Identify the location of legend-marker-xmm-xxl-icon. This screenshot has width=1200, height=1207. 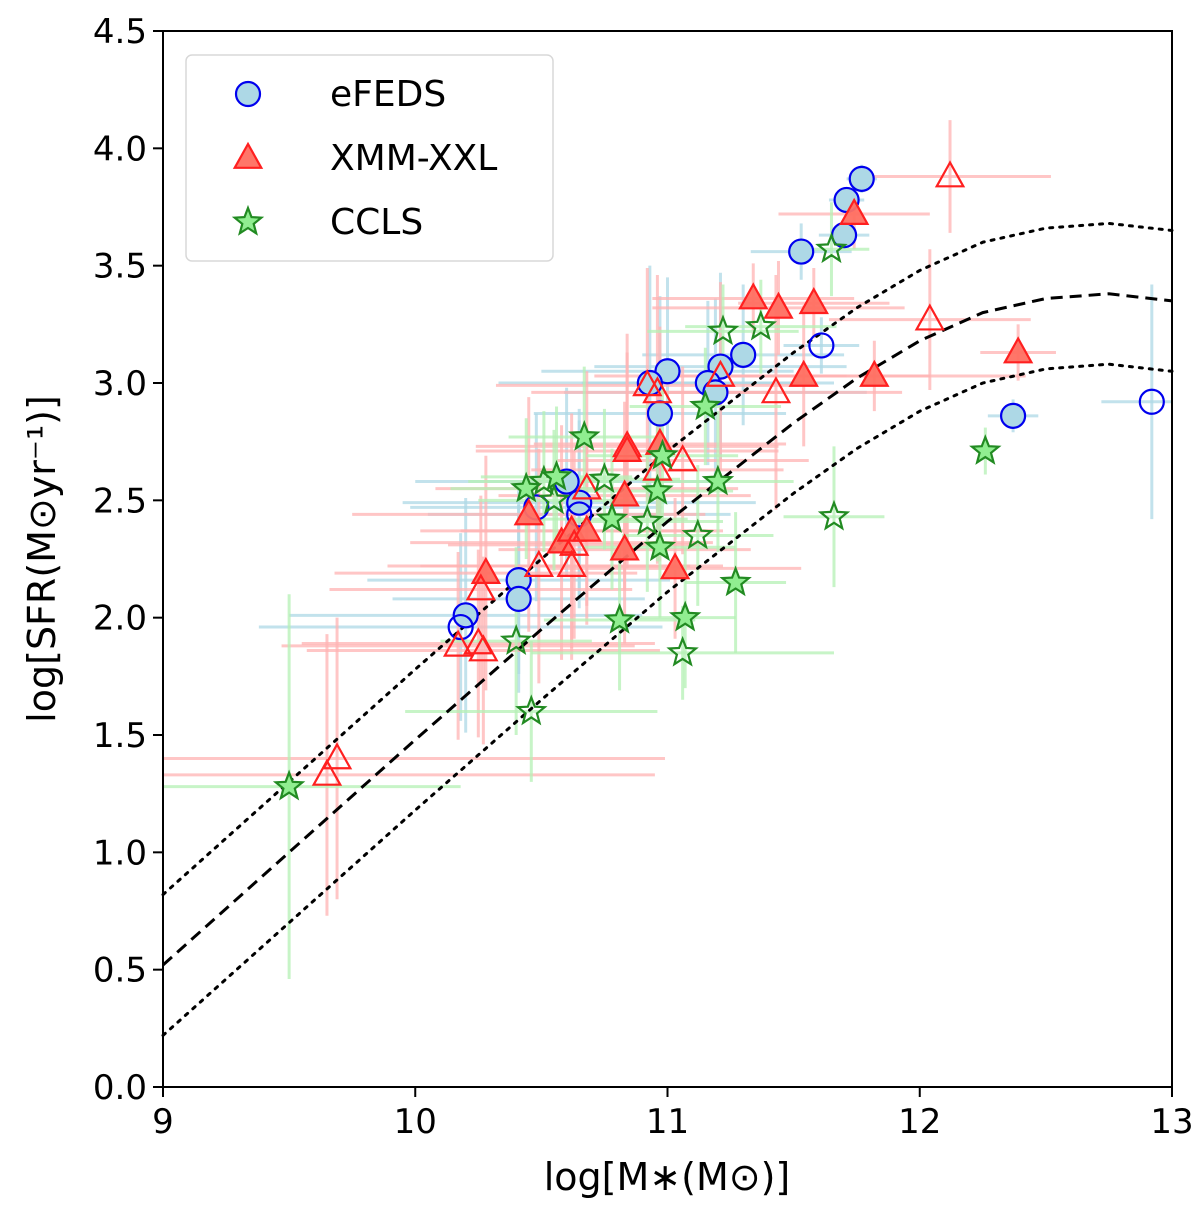
(248, 155).